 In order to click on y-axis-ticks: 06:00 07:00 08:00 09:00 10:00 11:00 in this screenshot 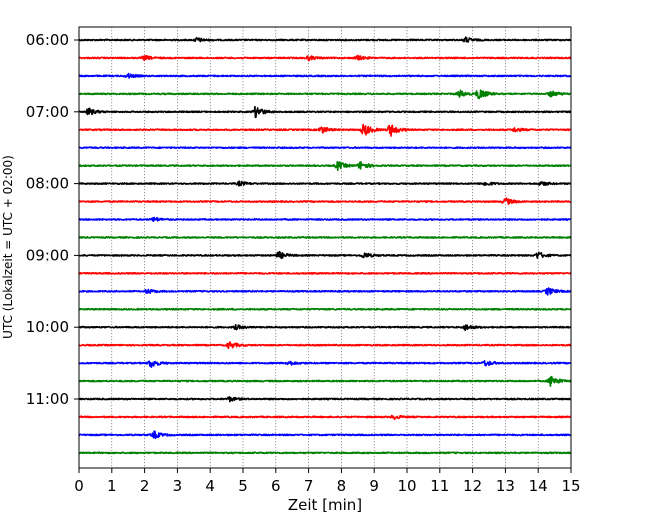, I will do `click(52, 219)`.